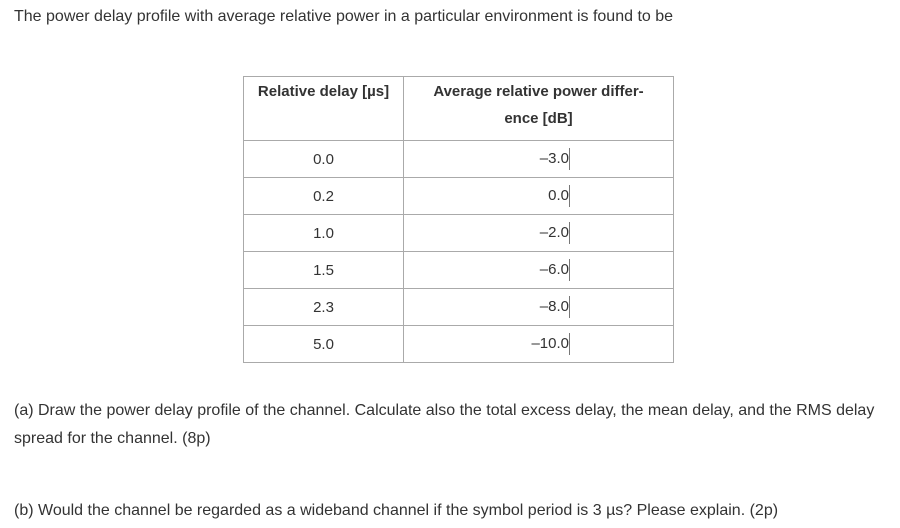 The image size is (900, 528). Describe the element at coordinates (487, 344) in the screenshot. I see `power-value: –10.0` at that location.